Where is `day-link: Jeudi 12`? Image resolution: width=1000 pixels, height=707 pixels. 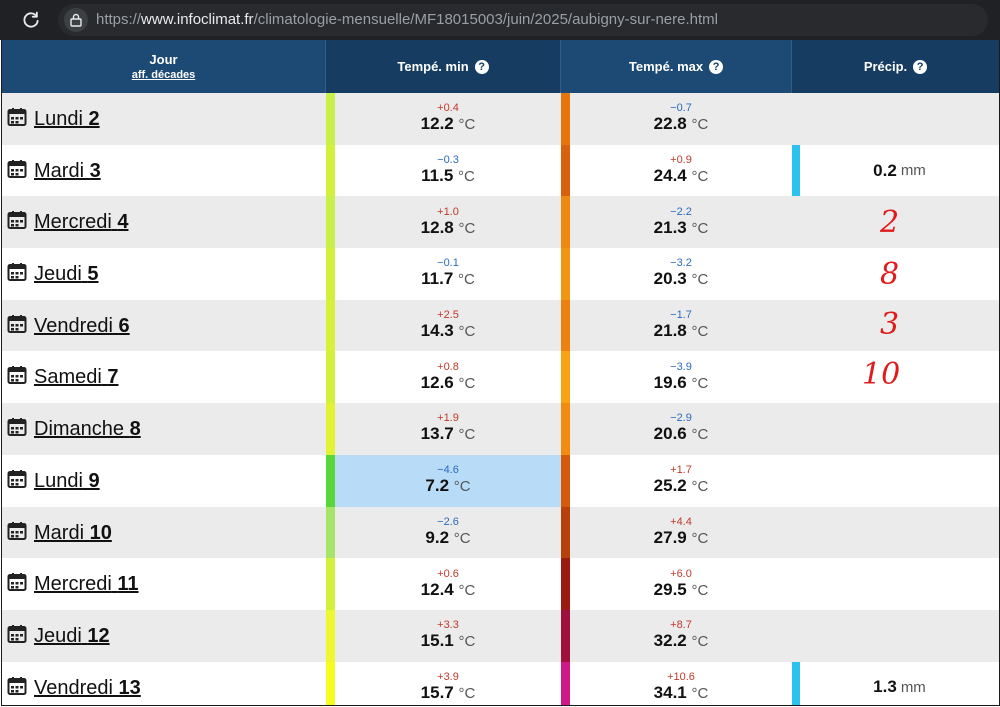 day-link: Jeudi 12 is located at coordinates (72, 636).